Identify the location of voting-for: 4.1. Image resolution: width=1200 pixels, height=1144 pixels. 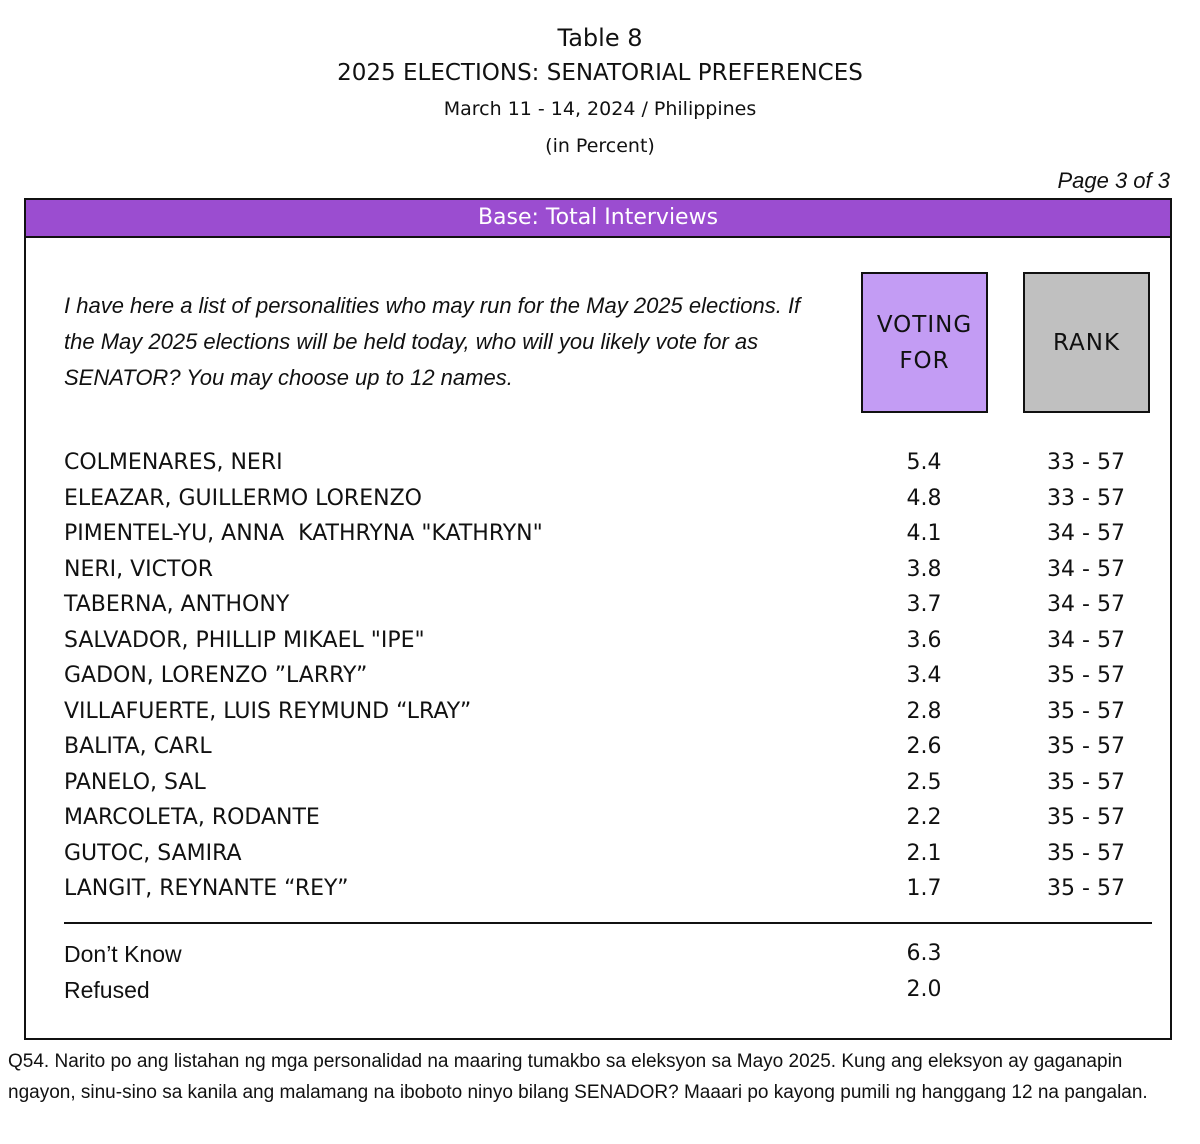
(924, 533).